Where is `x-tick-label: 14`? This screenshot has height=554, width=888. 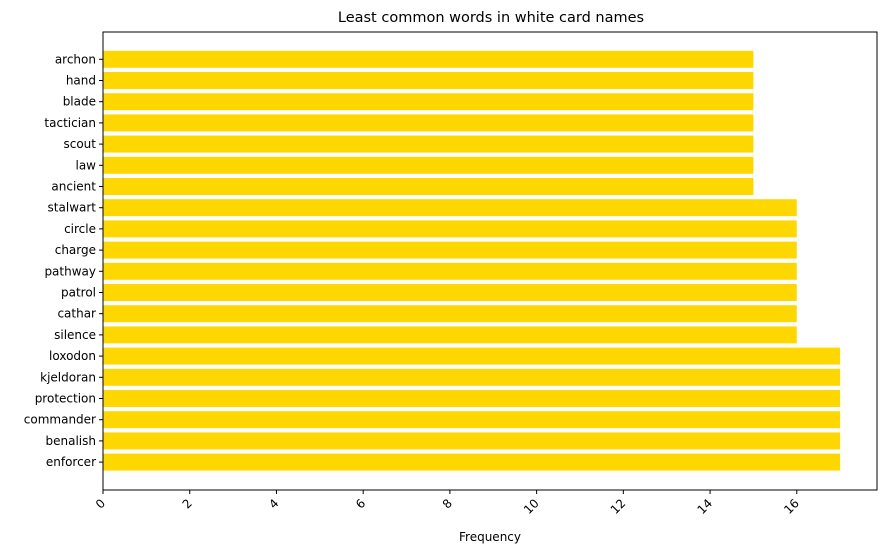 x-tick-label: 14 is located at coordinates (704, 506).